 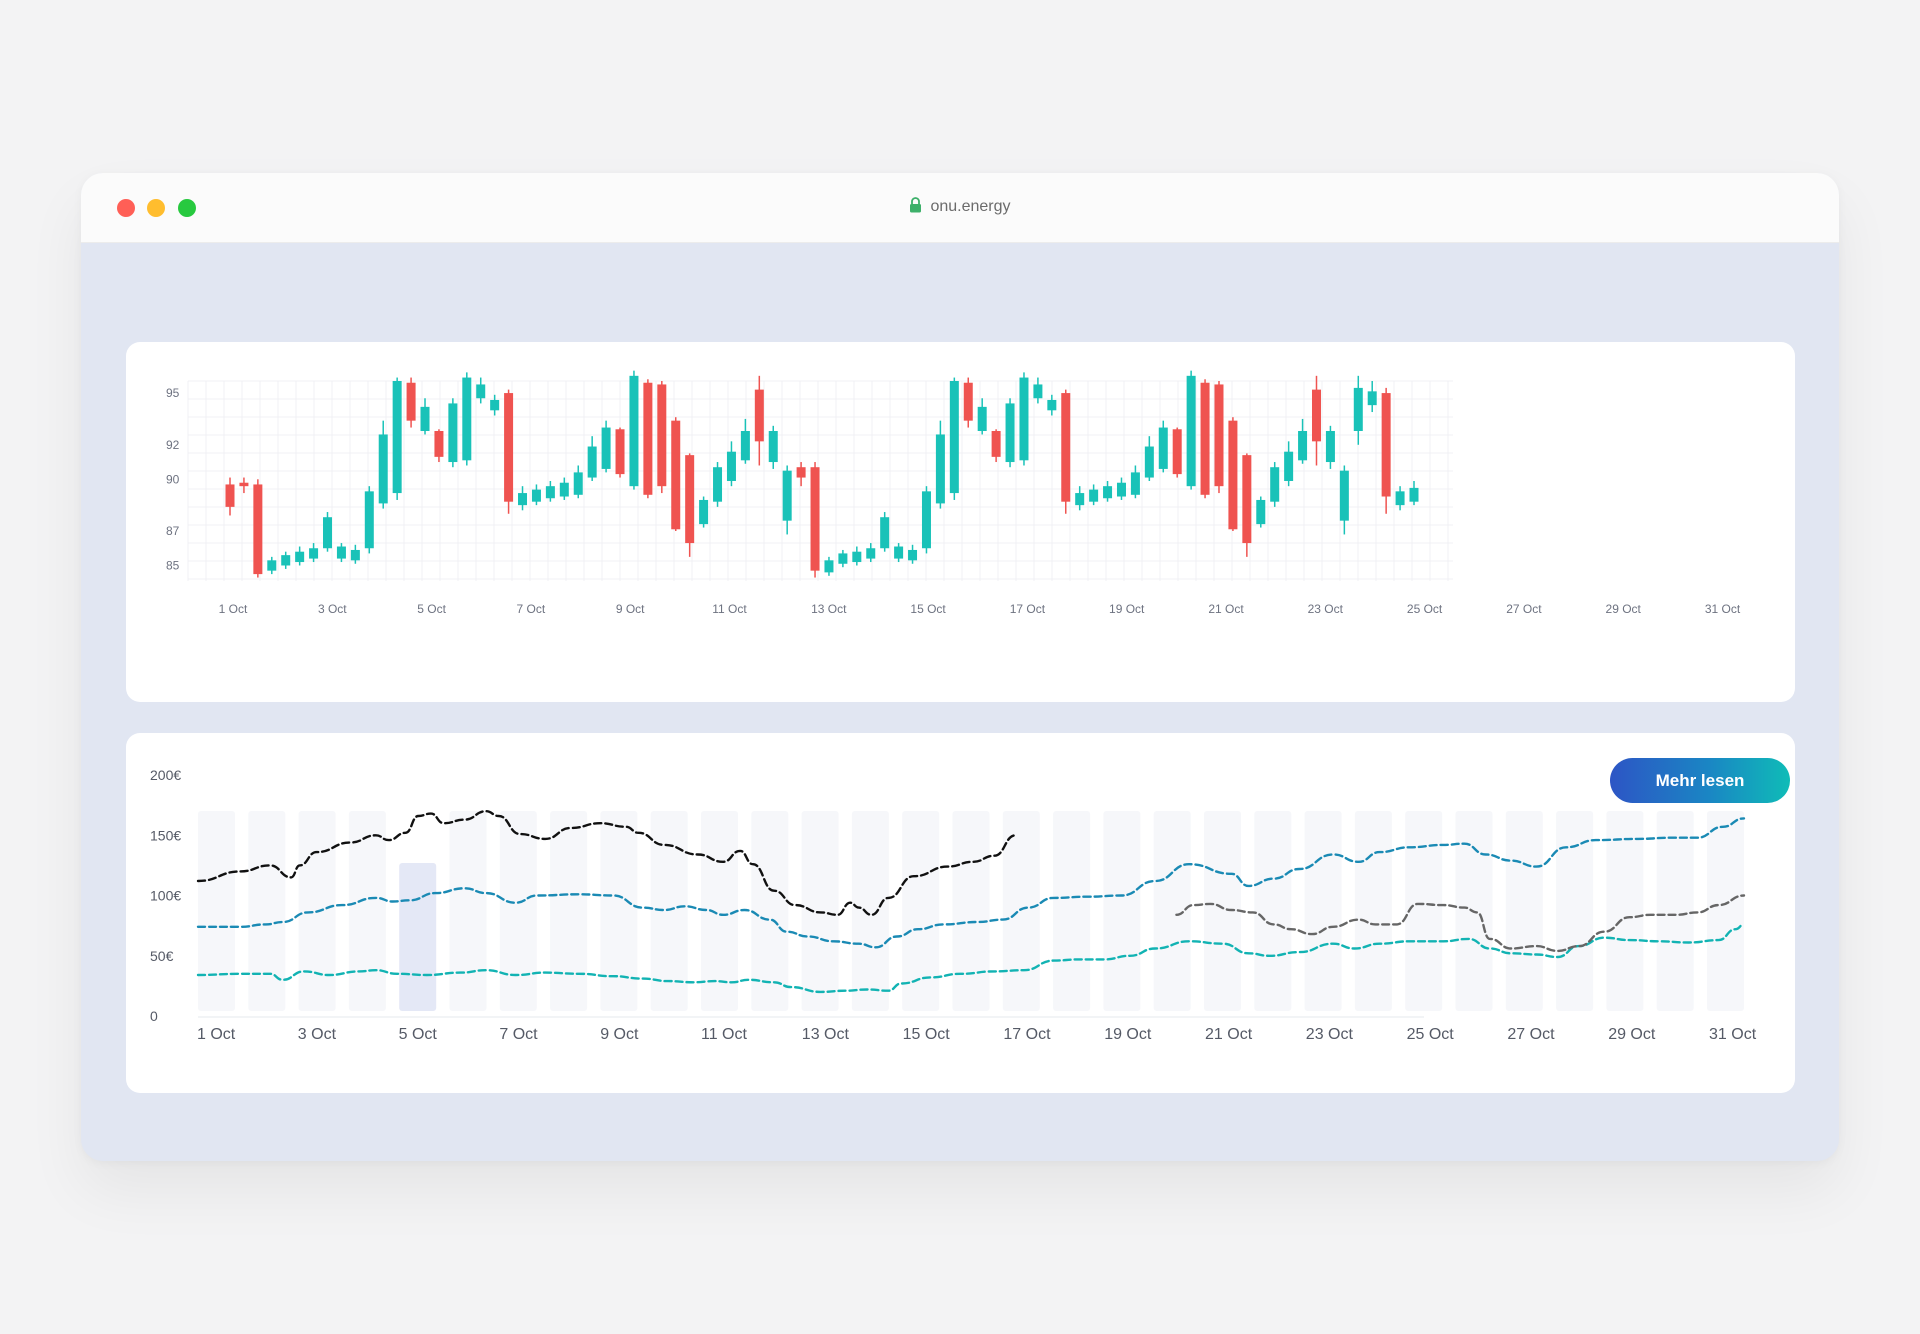 What do you see at coordinates (187, 208) in the screenshot?
I see `maximize-window-button` at bounding box center [187, 208].